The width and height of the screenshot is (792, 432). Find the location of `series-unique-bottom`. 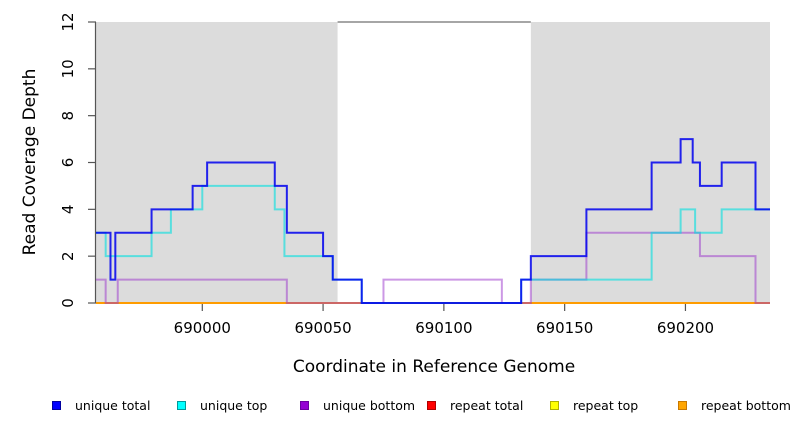

series-unique-bottom is located at coordinates (433, 267).